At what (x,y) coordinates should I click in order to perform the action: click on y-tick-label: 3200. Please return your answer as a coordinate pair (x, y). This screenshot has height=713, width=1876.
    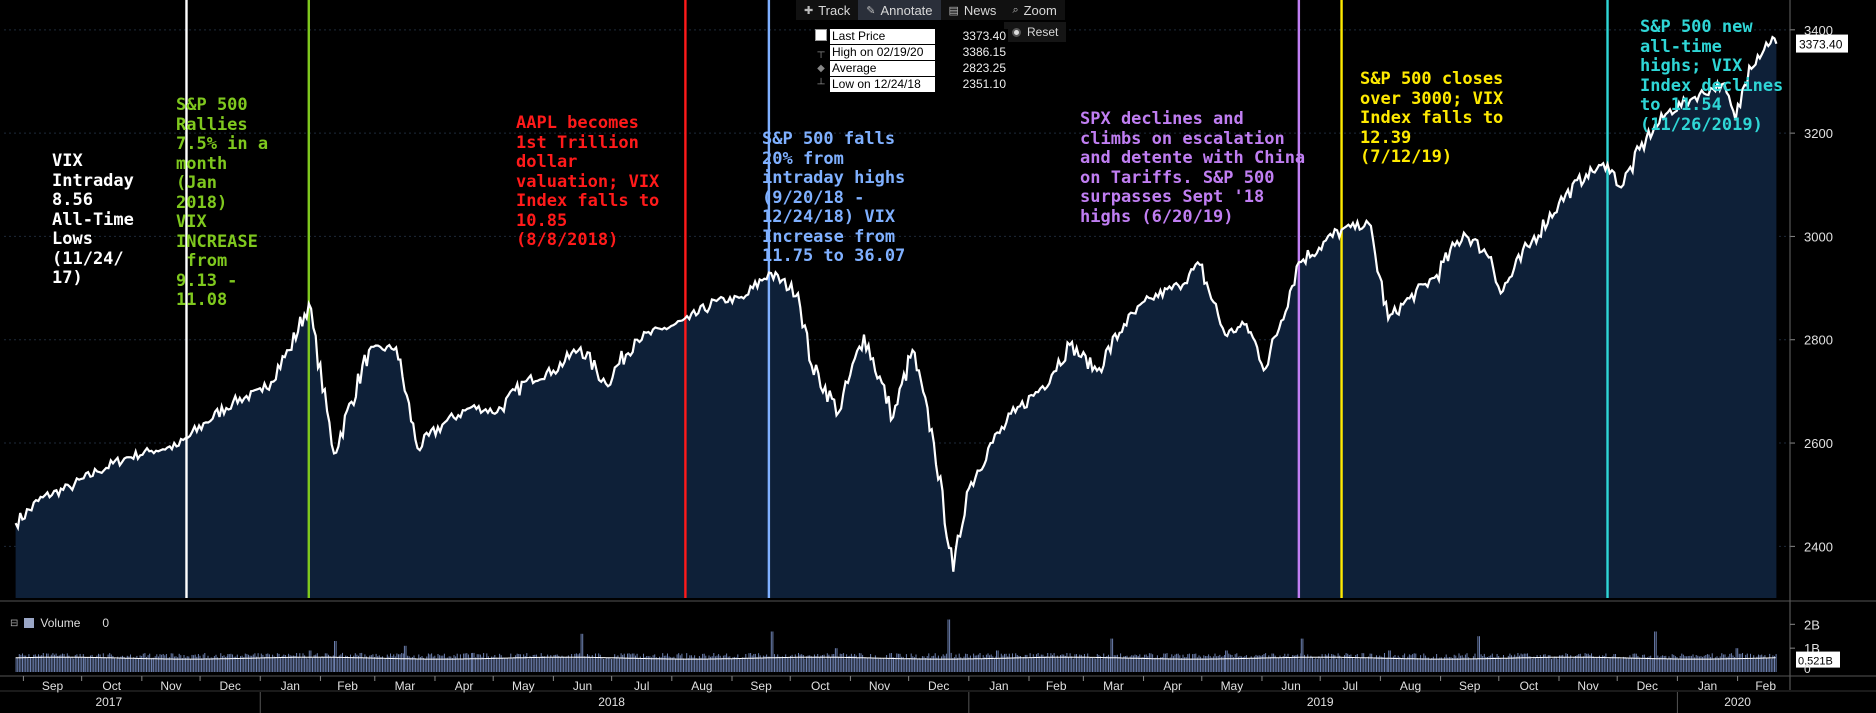
    Looking at the image, I should click on (1818, 133).